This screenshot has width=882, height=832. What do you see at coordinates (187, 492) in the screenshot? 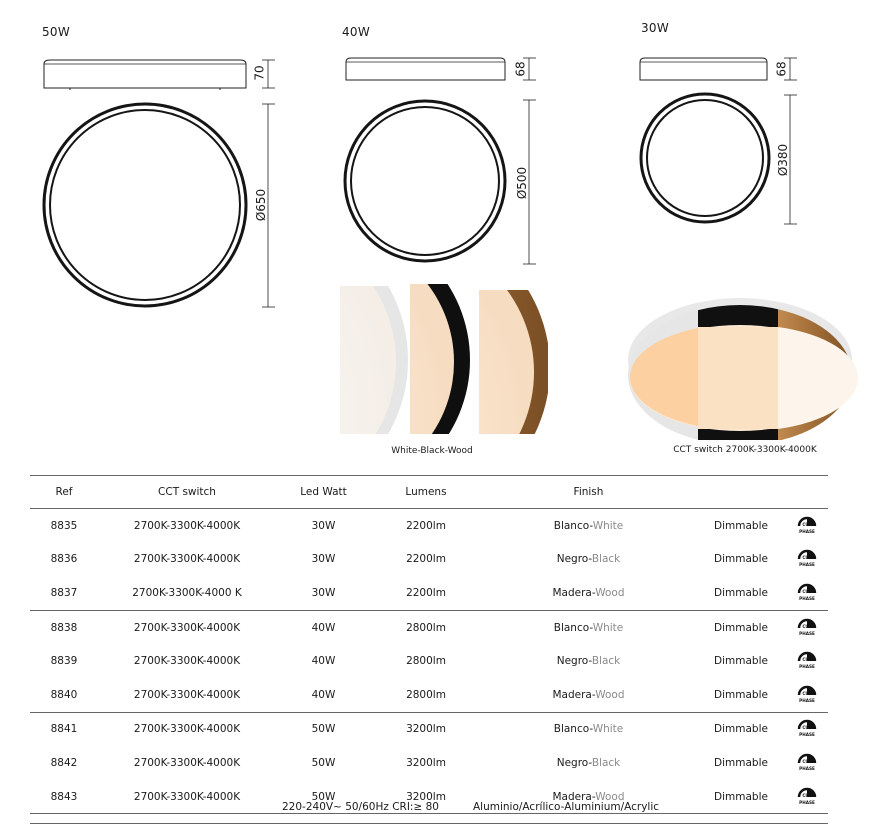
I see `header-cct: CCT switch` at bounding box center [187, 492].